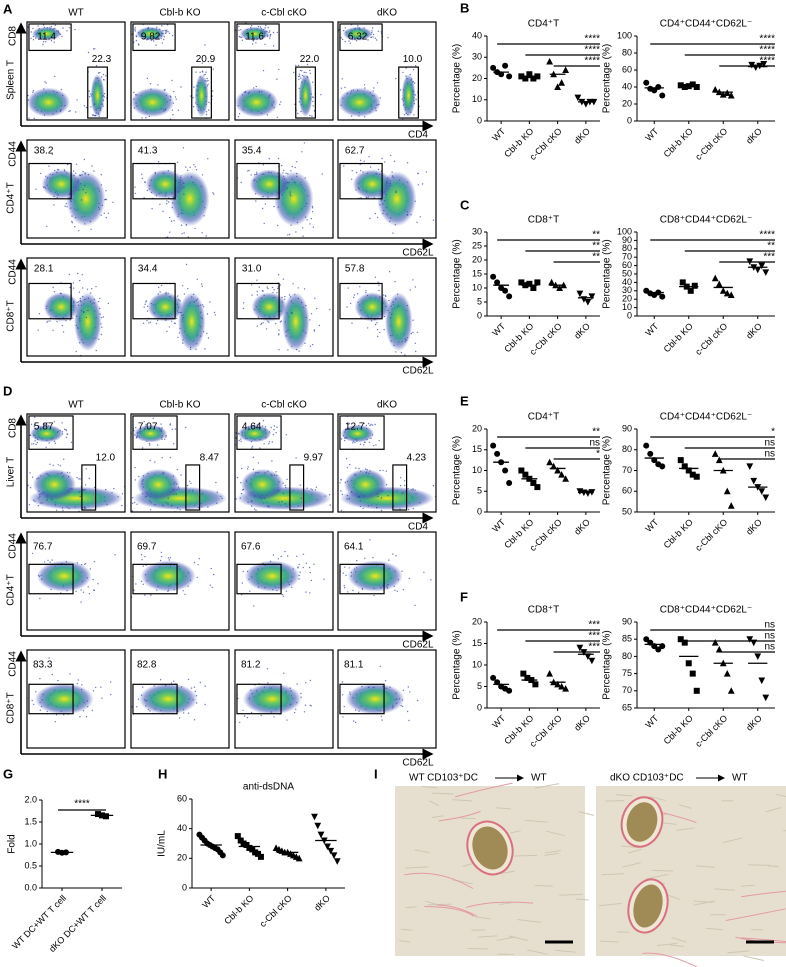 Image resolution: width=786 pixels, height=967 pixels. What do you see at coordinates (413, 59) in the screenshot?
I see `gate-percentage: 10.0` at bounding box center [413, 59].